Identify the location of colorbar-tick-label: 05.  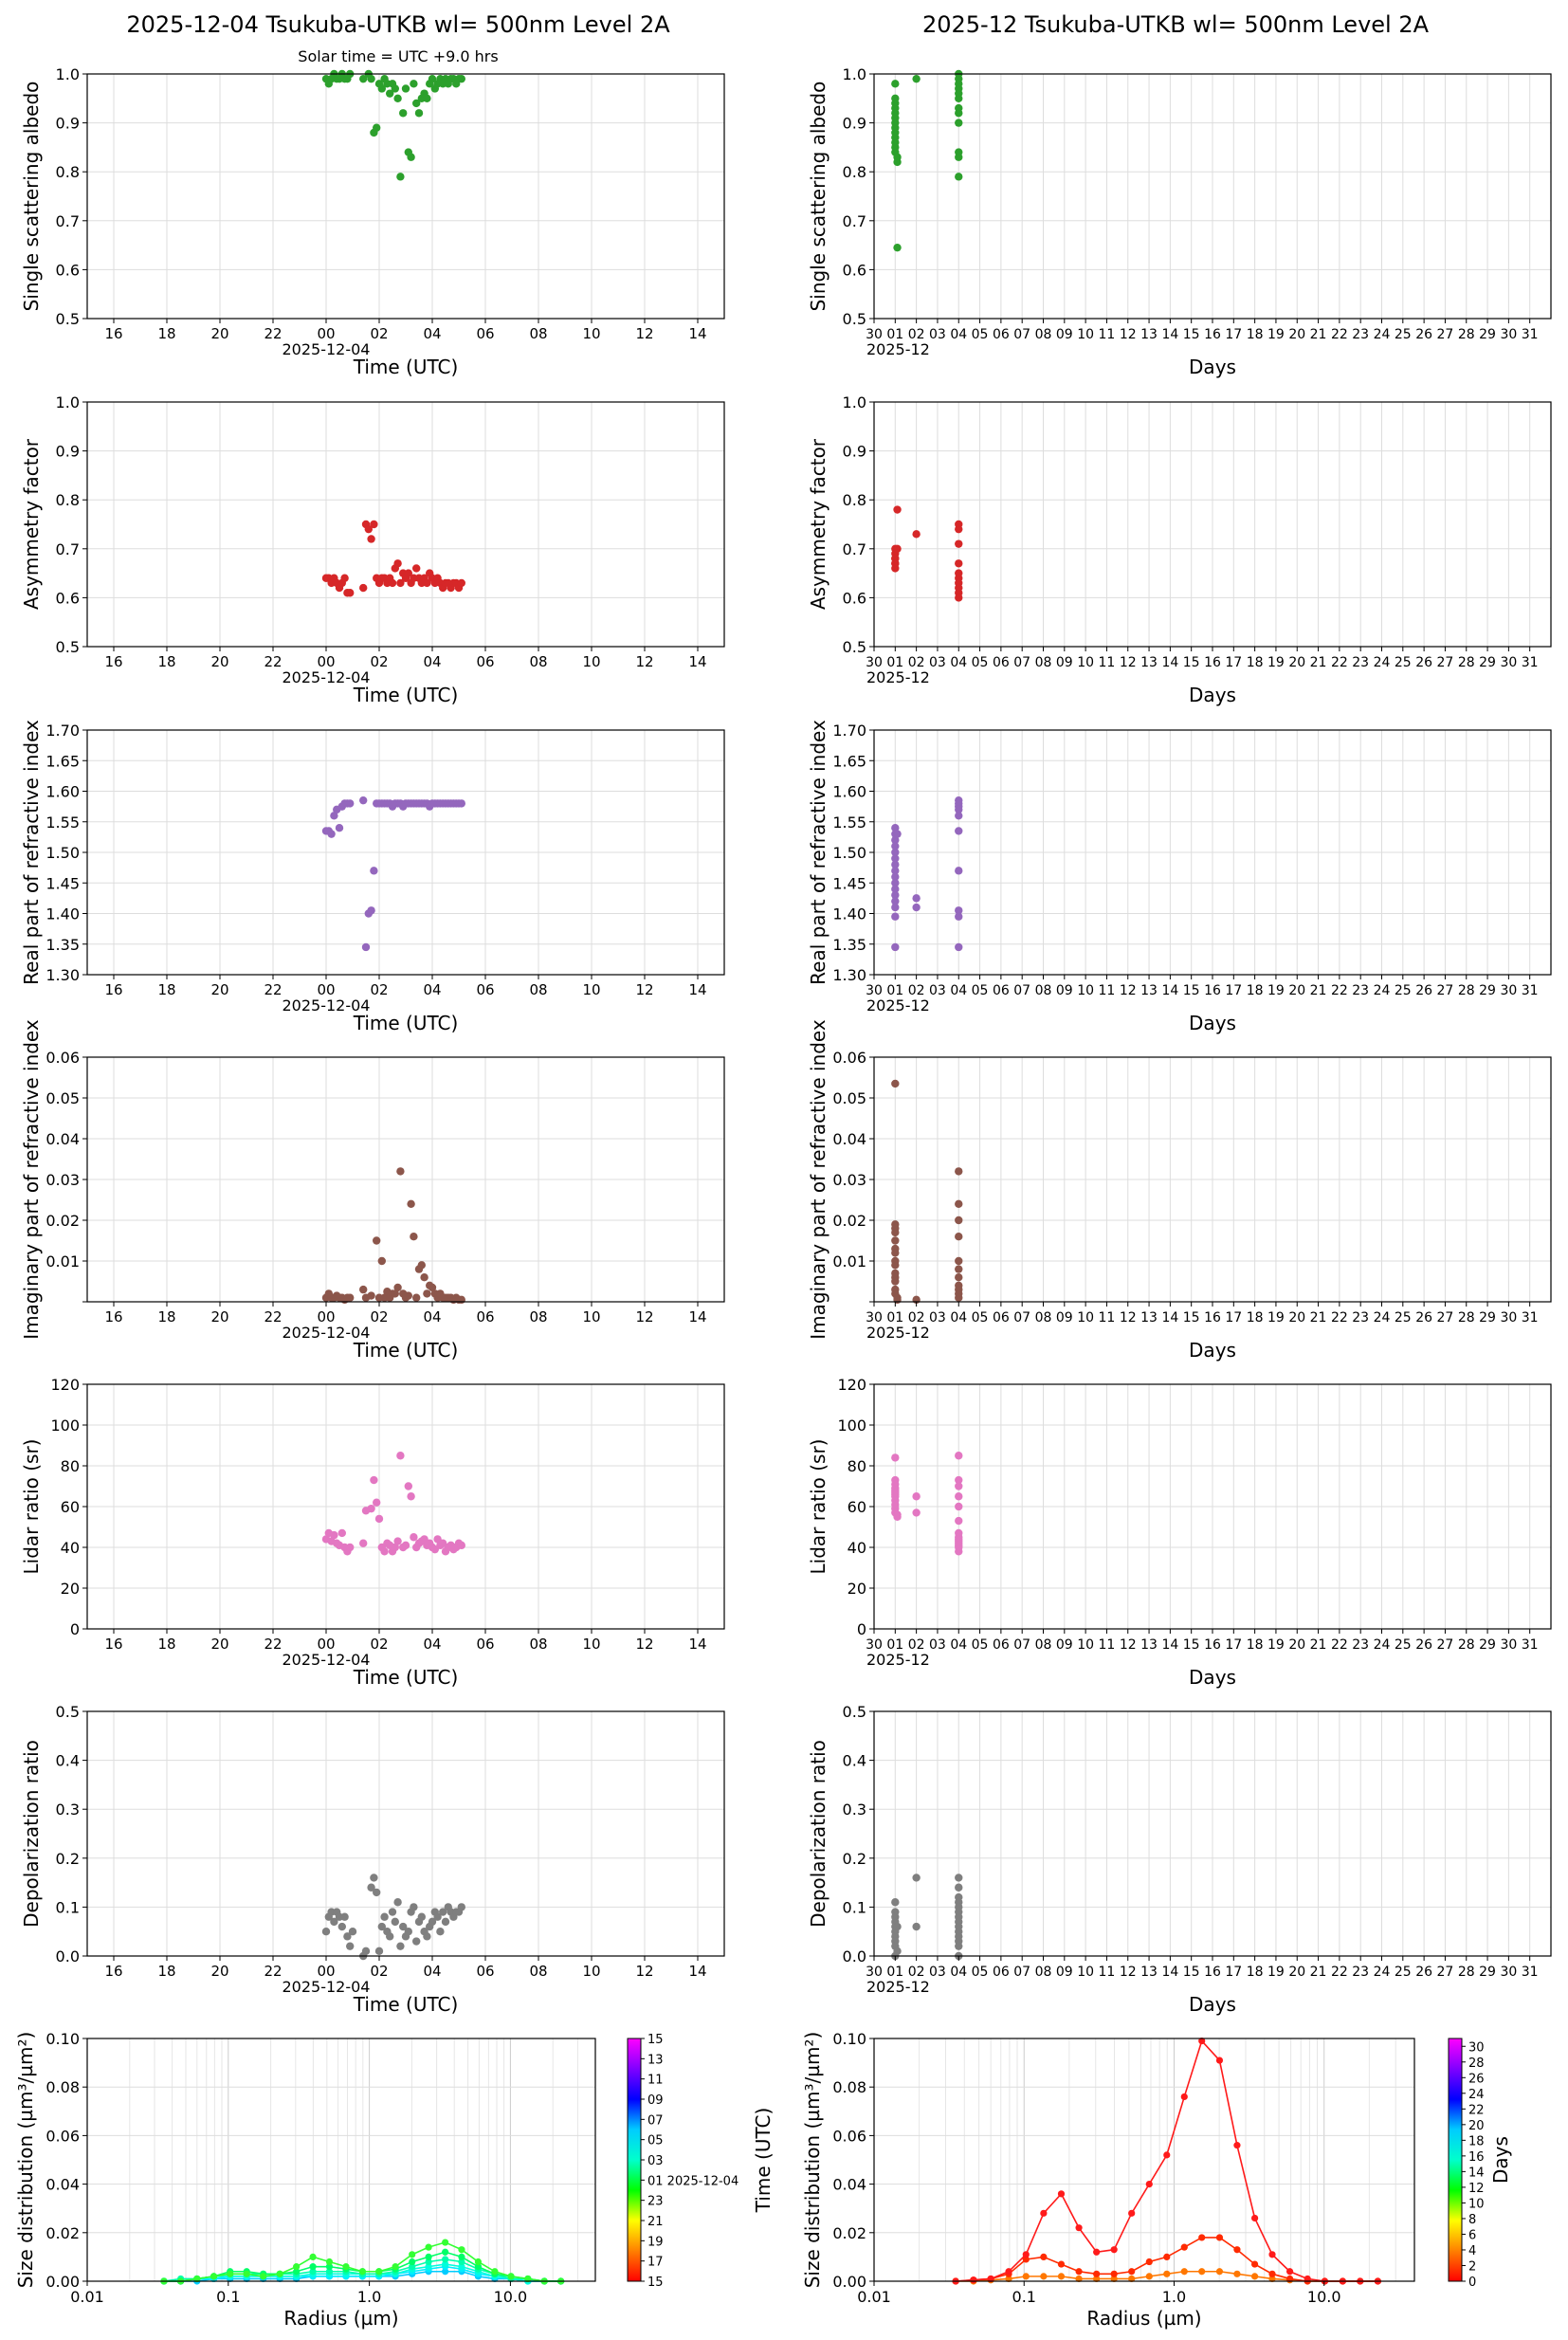
(655, 2141).